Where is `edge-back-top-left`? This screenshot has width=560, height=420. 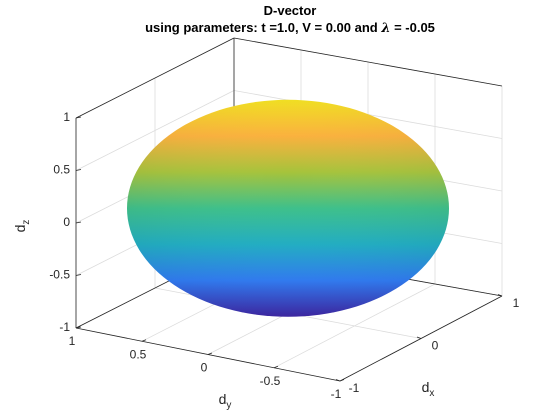 edge-back-top-left is located at coordinates (155, 78).